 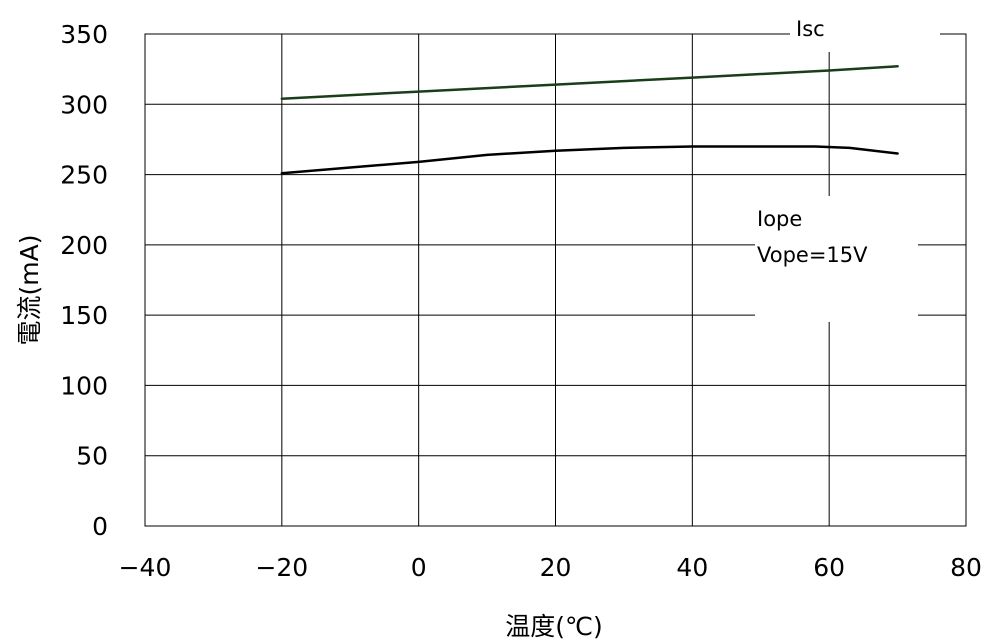 What do you see at coordinates (810, 29) in the screenshot?
I see `isc-label: Isc` at bounding box center [810, 29].